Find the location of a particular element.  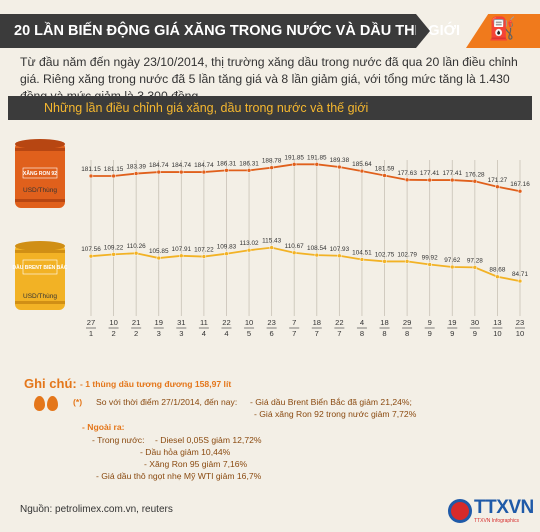

data-label: 177.41 is located at coordinates (430, 173).